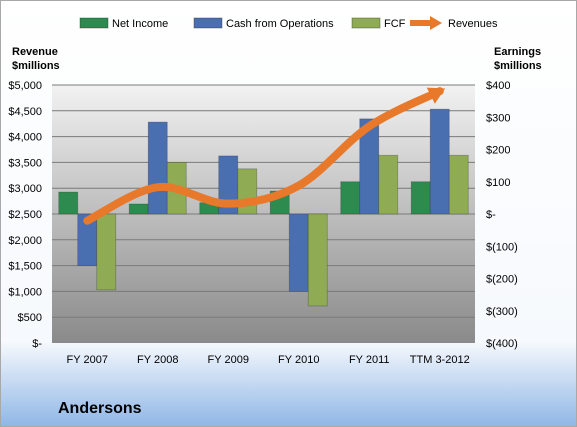 This screenshot has width=577, height=427. Describe the element at coordinates (473, 24) in the screenshot. I see `legend-label-revenues: Revenues` at that location.